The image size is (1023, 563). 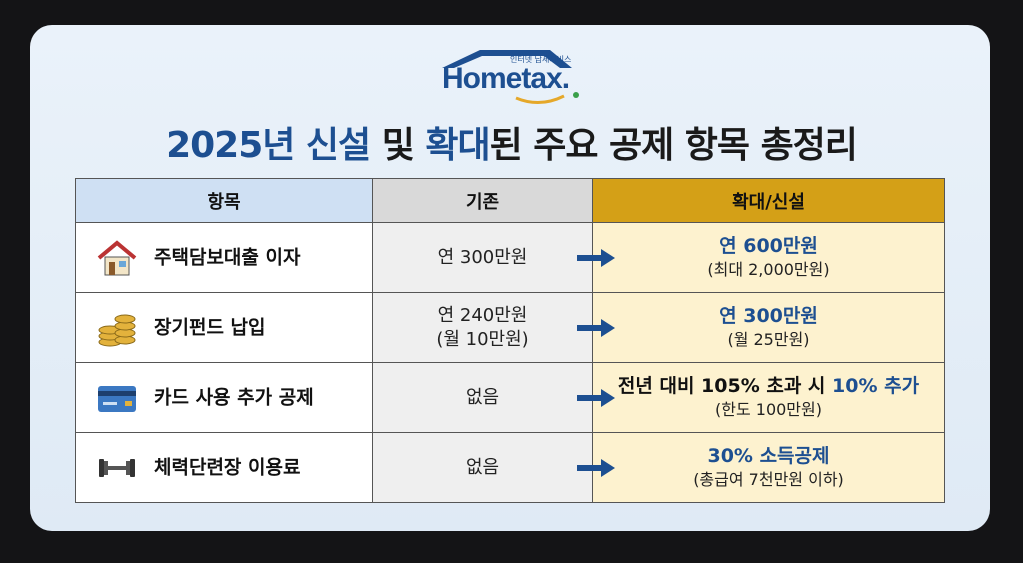 I want to click on item-label: 체력단련장 이용료, so click(x=227, y=467).